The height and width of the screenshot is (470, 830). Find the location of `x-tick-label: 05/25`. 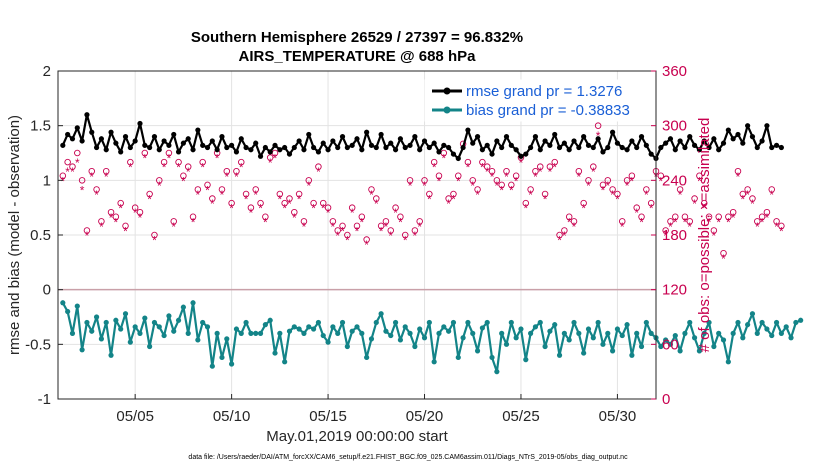

x-tick-label: 05/25 is located at coordinates (521, 416).